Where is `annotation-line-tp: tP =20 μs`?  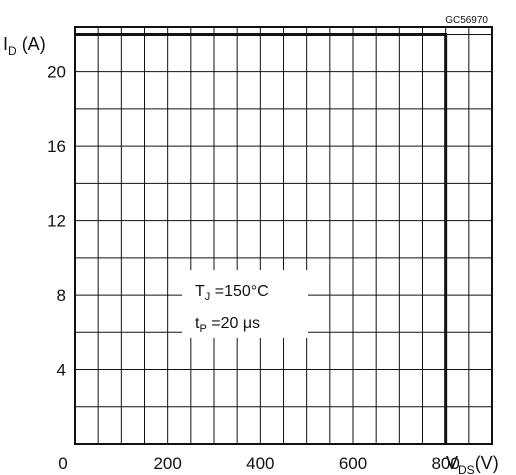
annotation-line-tp: tP =20 μs is located at coordinates (227, 325).